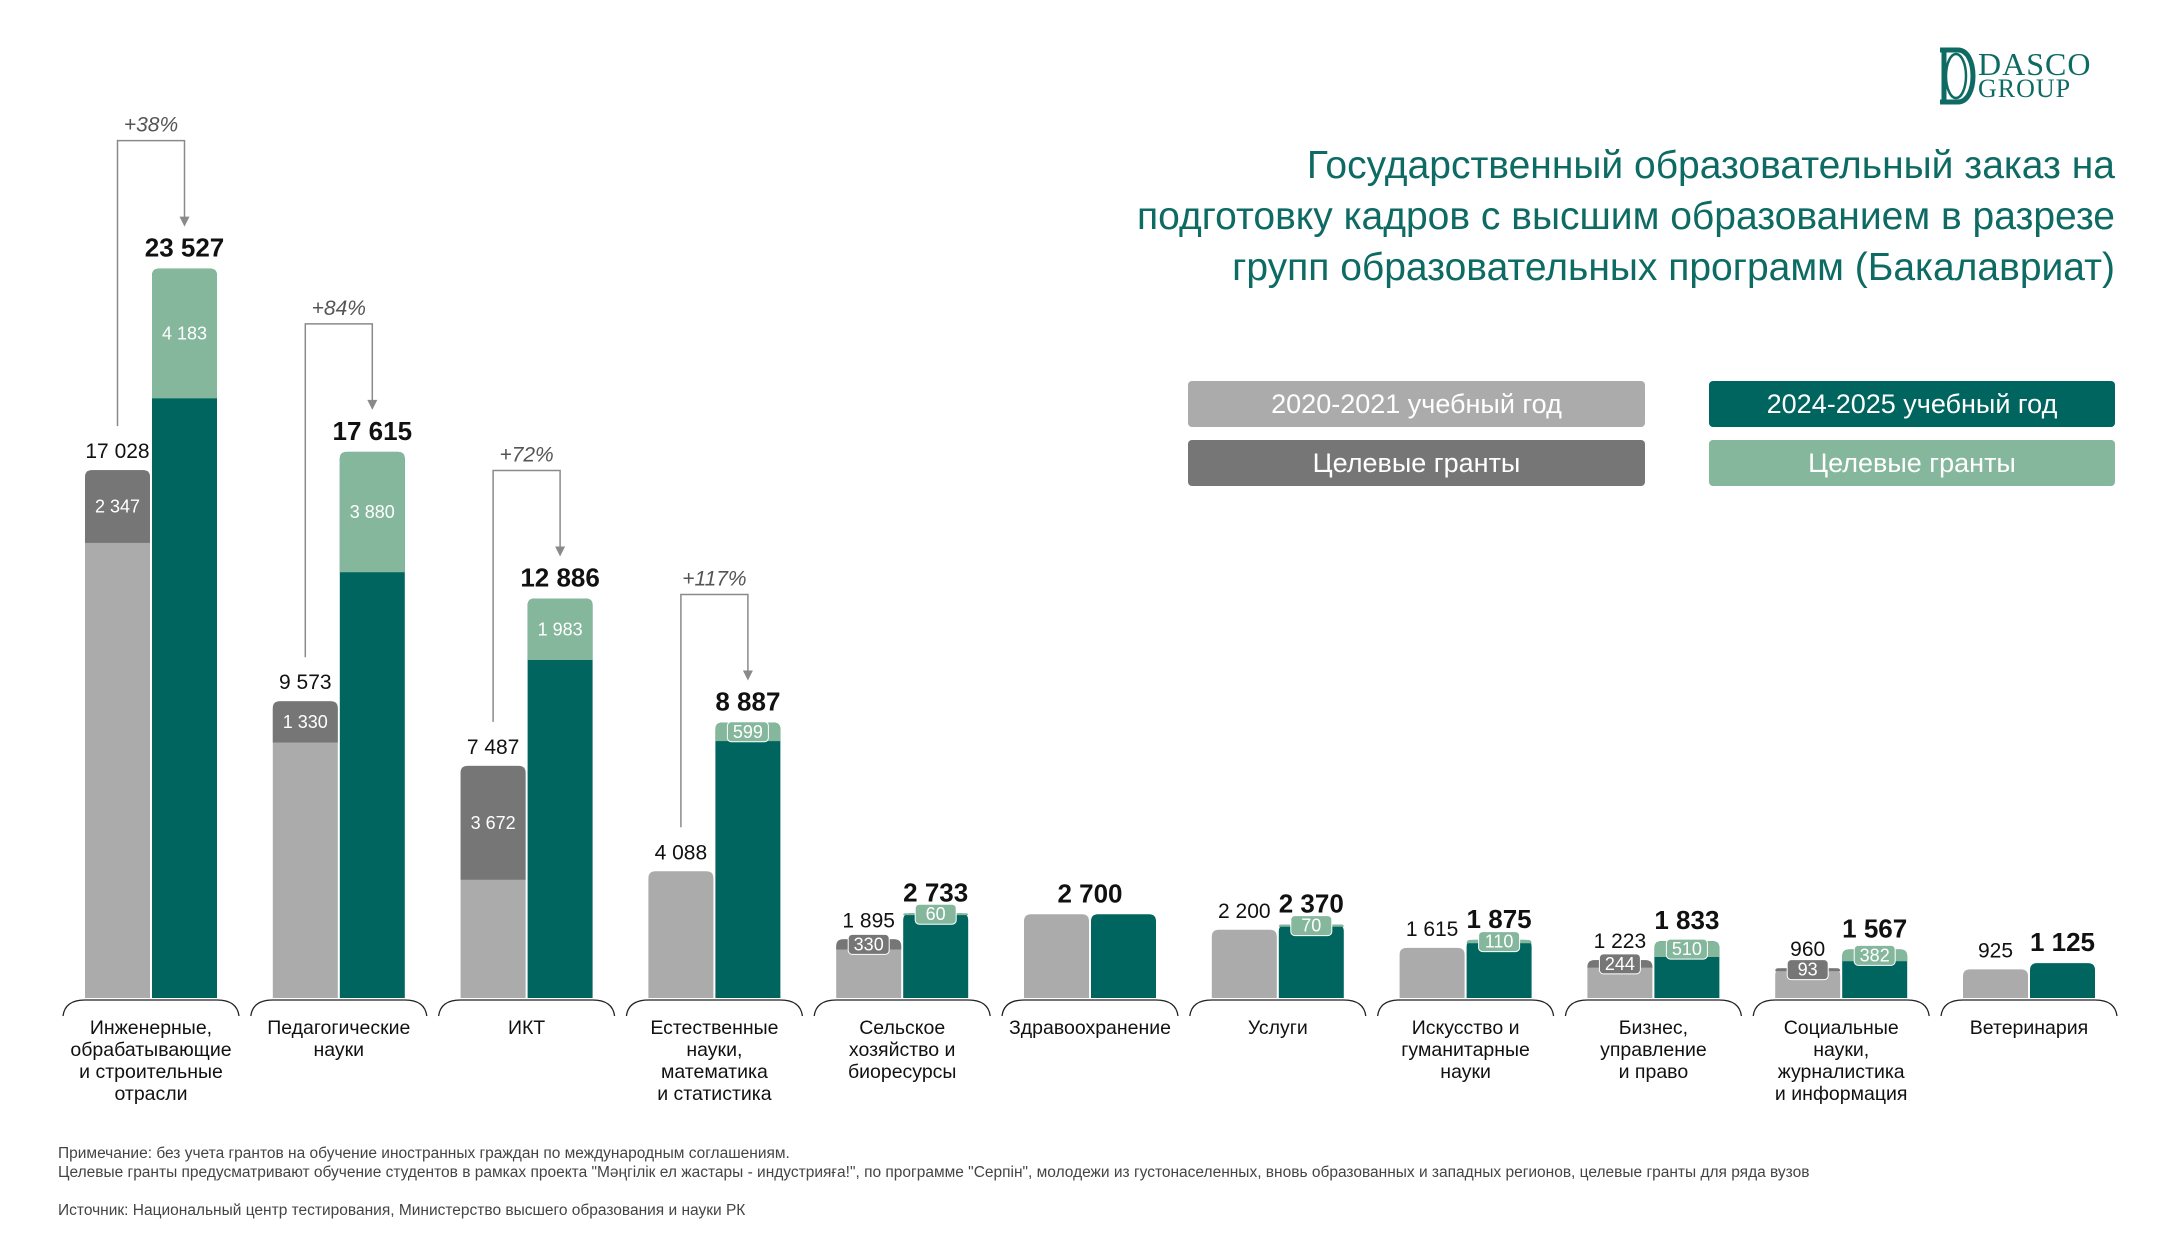 The height and width of the screenshot is (1237, 2160). What do you see at coordinates (1466, 1028) in the screenshot?
I see `category-label: Искусство и` at bounding box center [1466, 1028].